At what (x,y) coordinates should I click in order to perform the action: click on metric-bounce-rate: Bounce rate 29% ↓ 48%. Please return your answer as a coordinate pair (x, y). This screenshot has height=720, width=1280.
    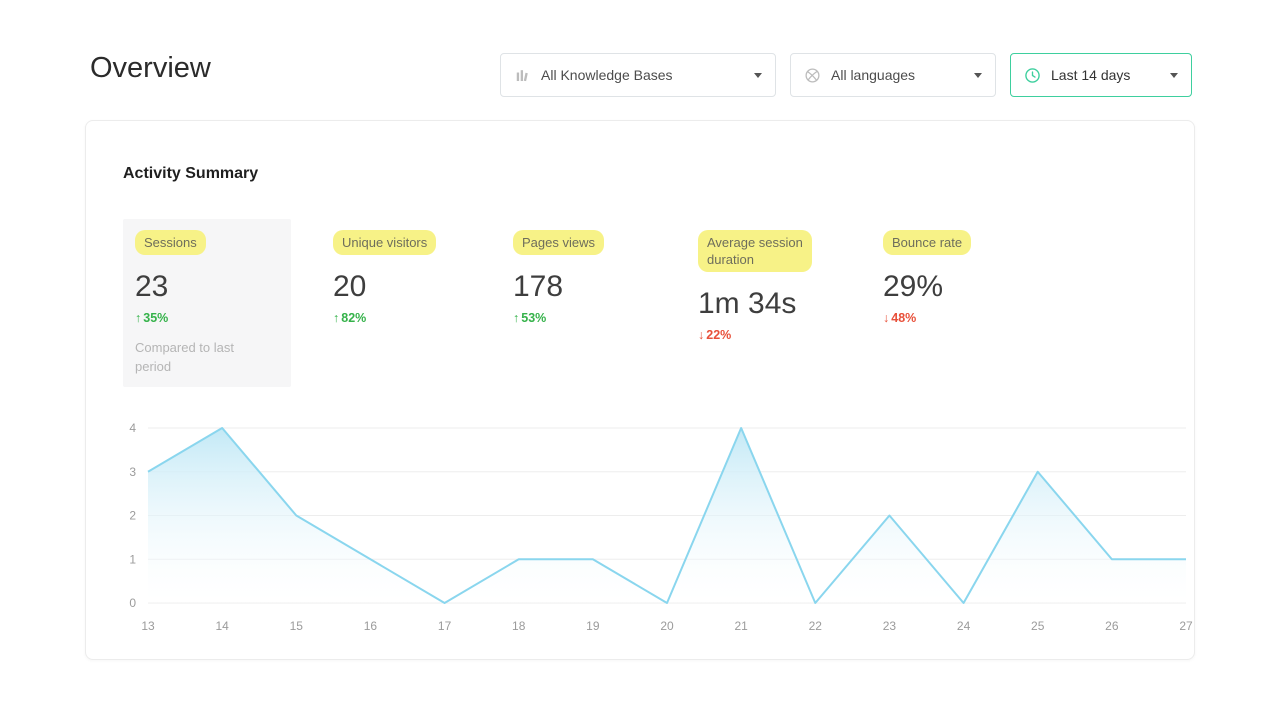
    Looking at the image, I should click on (960, 277).